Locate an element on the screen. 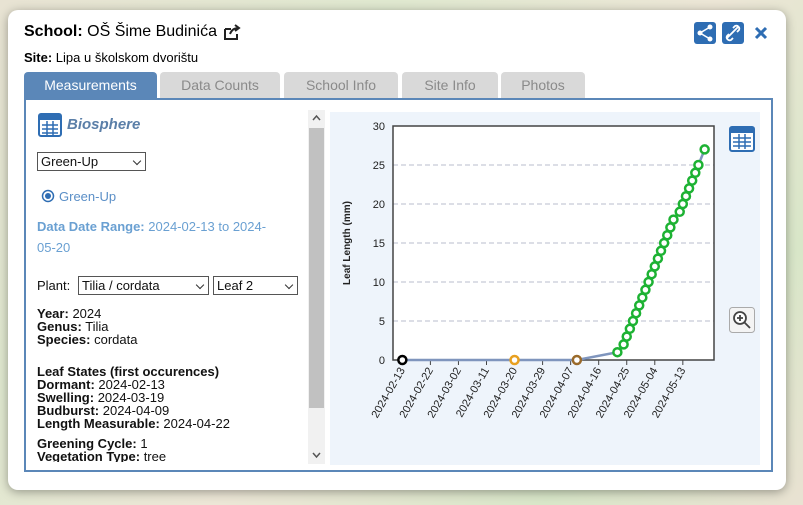  plant-select: Tilia / cordata is located at coordinates (143, 285).